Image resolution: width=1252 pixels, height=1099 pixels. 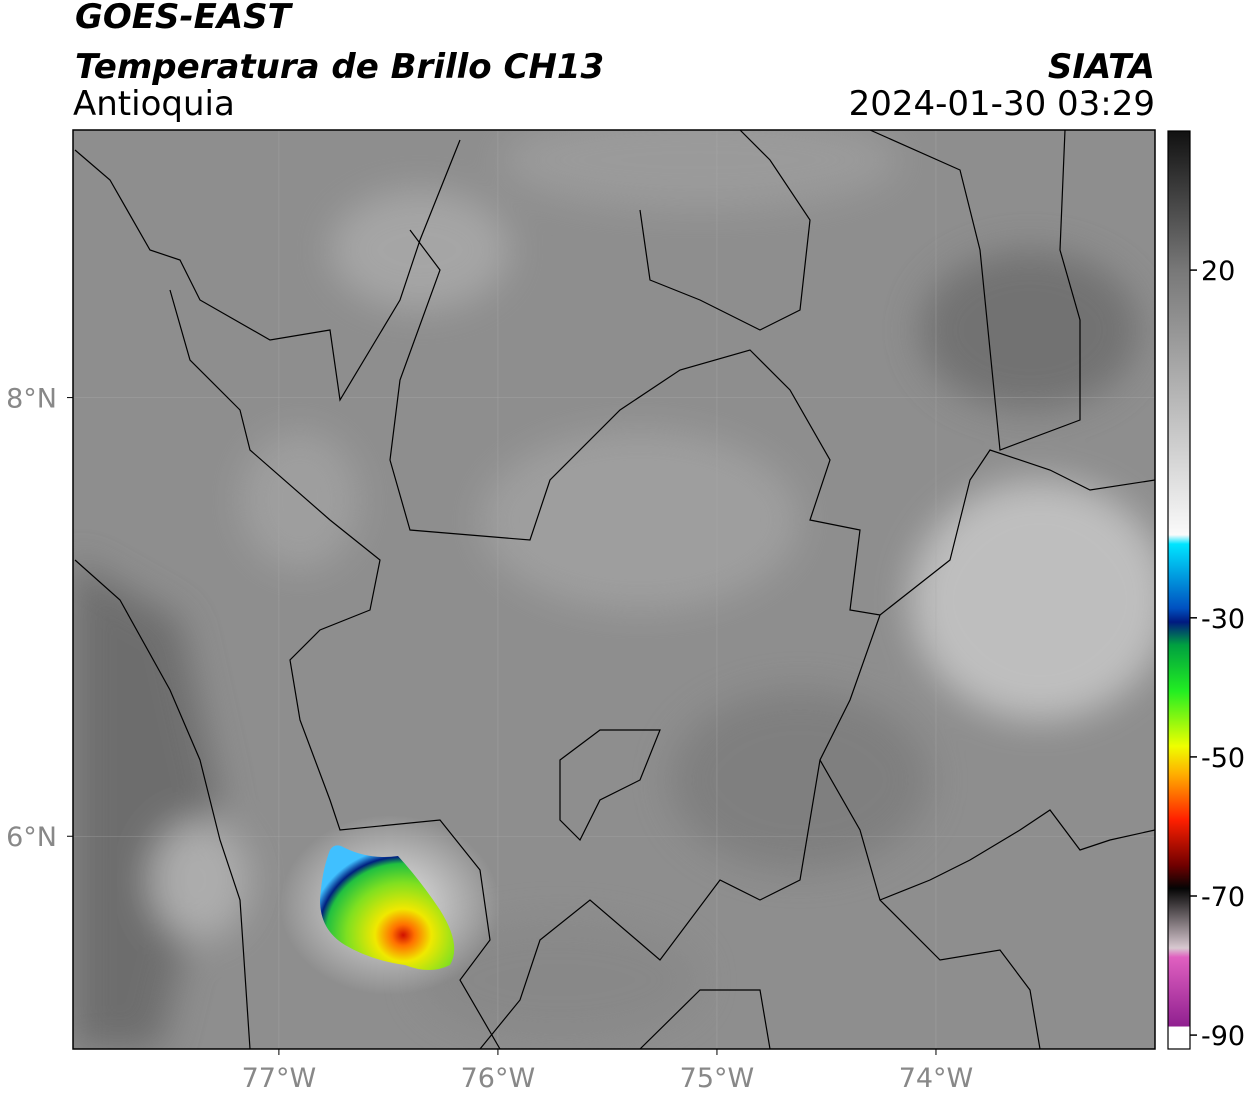 What do you see at coordinates (1223, 758) in the screenshot?
I see `colorbar-label: -50` at bounding box center [1223, 758].